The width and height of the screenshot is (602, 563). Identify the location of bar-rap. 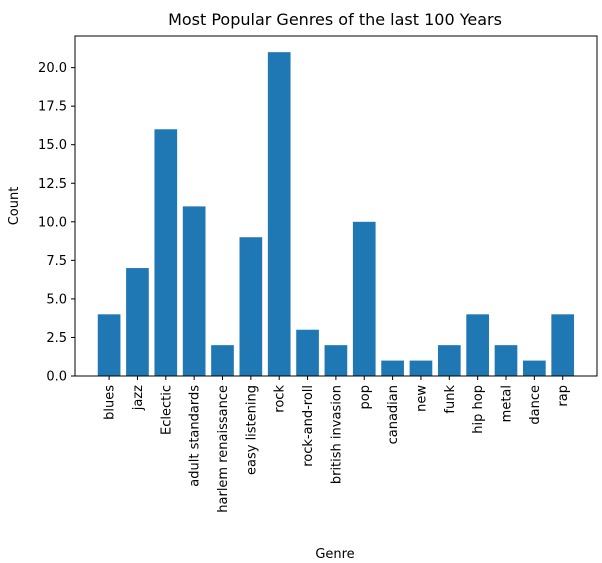
(562, 345).